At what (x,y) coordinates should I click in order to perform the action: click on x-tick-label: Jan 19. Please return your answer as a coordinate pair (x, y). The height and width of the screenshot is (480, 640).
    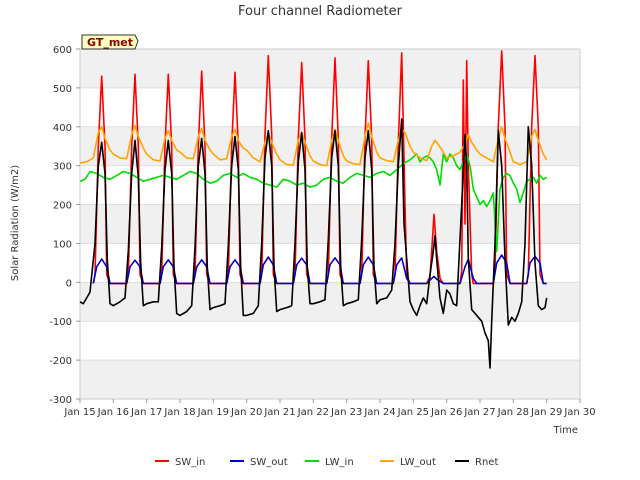
    Looking at the image, I should click on (213, 412).